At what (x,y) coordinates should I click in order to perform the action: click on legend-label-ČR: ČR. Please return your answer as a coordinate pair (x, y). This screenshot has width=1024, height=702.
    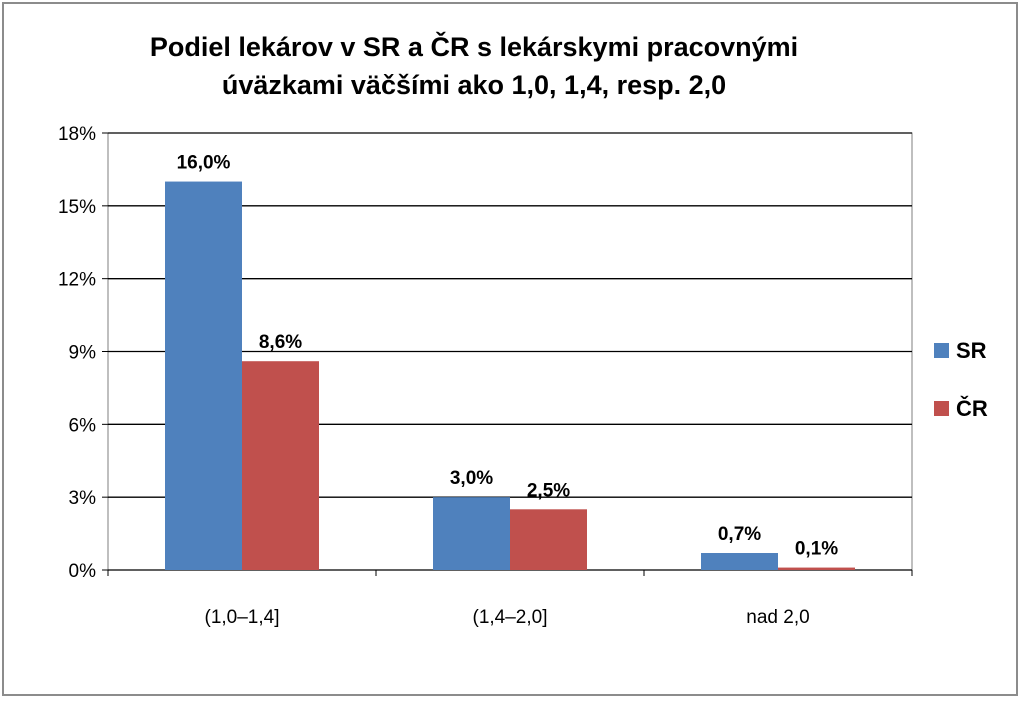
    Looking at the image, I should click on (972, 408).